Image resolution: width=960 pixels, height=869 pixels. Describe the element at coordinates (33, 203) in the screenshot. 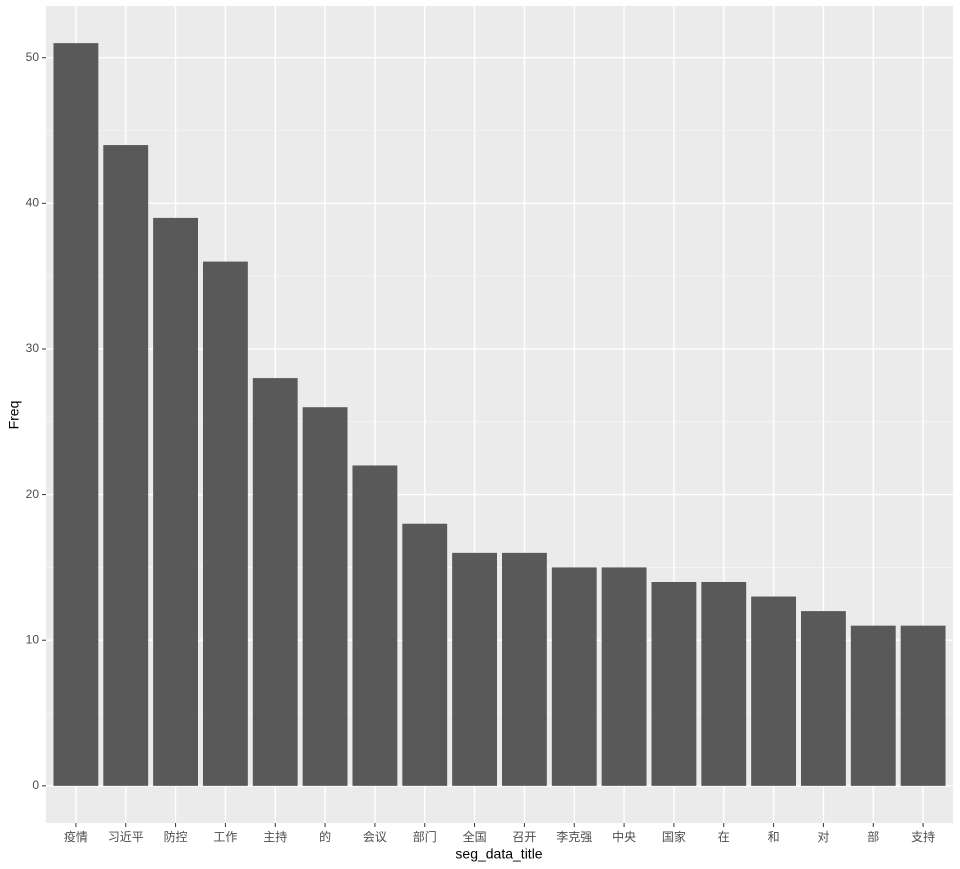

I see `y-tick-label: 40` at that location.